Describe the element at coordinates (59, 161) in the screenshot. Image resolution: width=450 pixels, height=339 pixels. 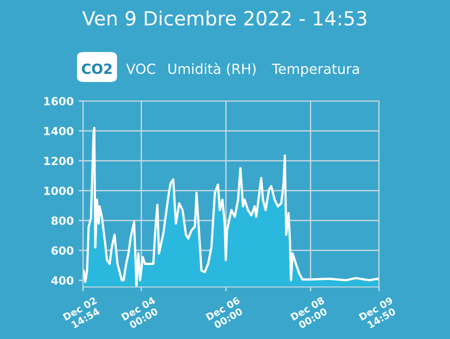
I see `y-tick-label: 1200` at that location.